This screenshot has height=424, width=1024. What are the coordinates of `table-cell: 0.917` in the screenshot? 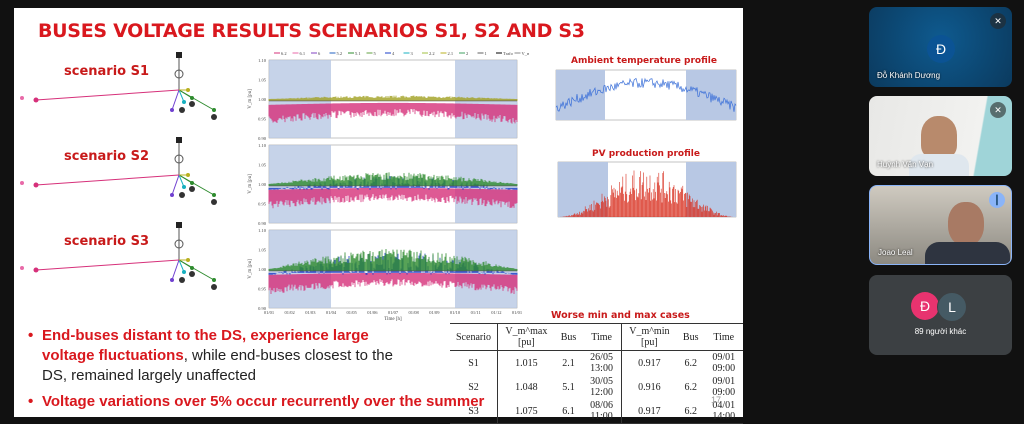 It's located at (649, 411).